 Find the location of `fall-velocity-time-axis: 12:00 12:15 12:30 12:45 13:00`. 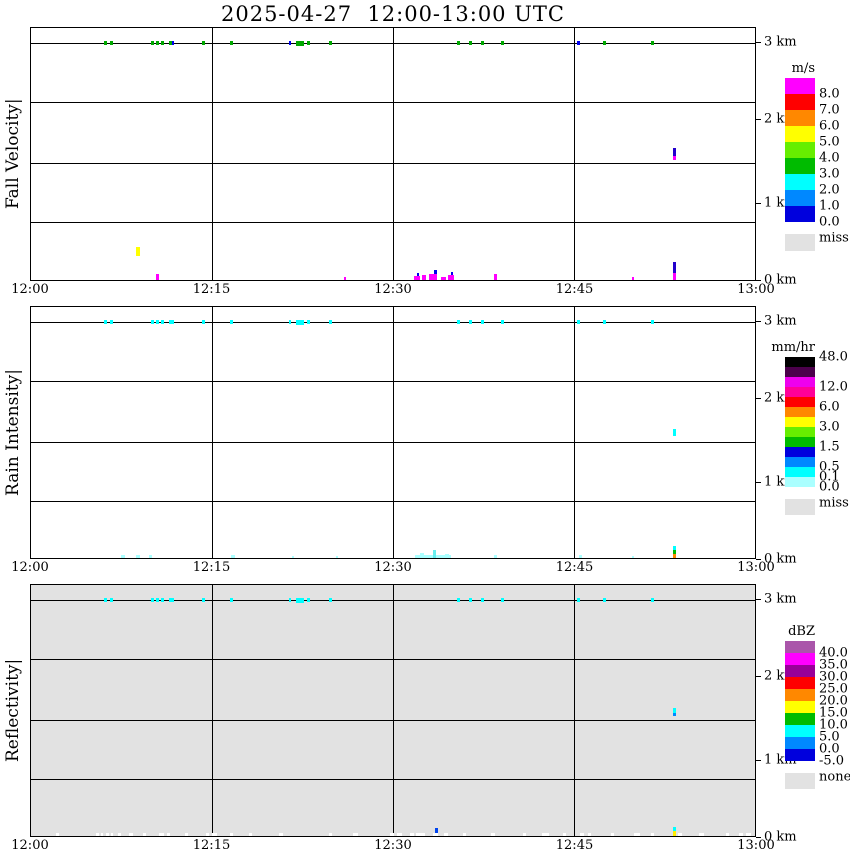

fall-velocity-time-axis: 12:00 12:15 12:30 12:45 13:00 is located at coordinates (392, 289).